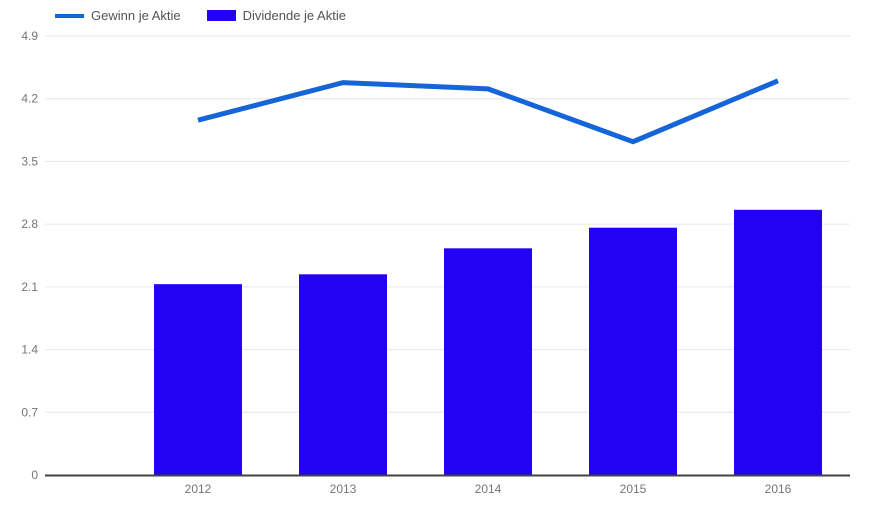 This screenshot has height=509, width=878. Describe the element at coordinates (29, 36) in the screenshot. I see `y-tick-label-4.9: 4.9` at that location.